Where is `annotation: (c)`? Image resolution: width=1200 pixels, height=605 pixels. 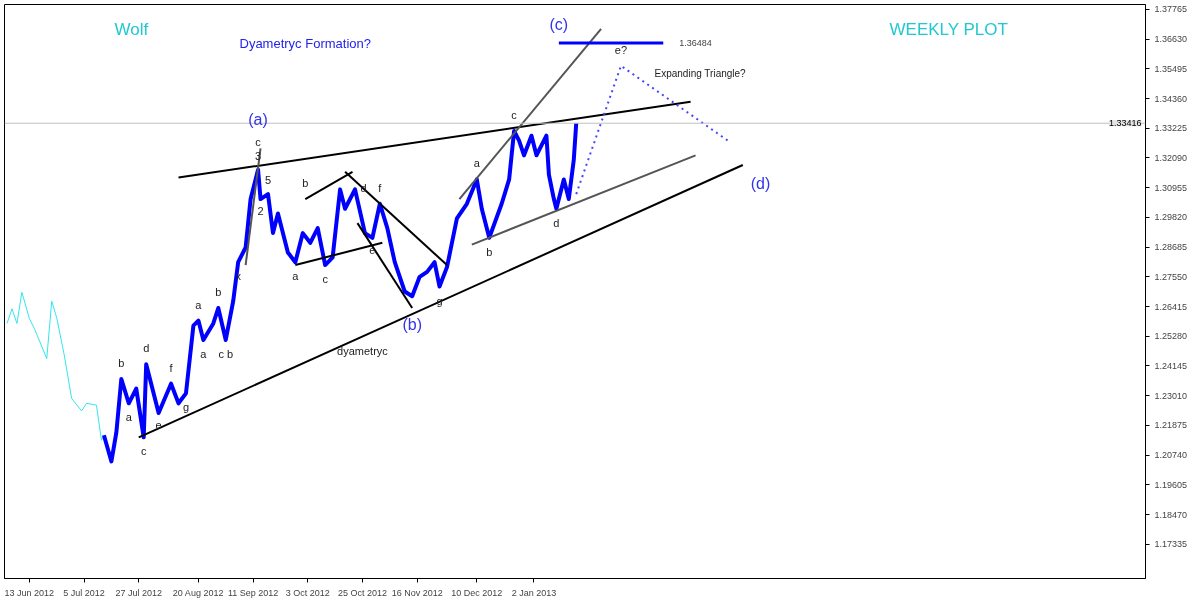
annotation: (c) is located at coordinates (559, 24).